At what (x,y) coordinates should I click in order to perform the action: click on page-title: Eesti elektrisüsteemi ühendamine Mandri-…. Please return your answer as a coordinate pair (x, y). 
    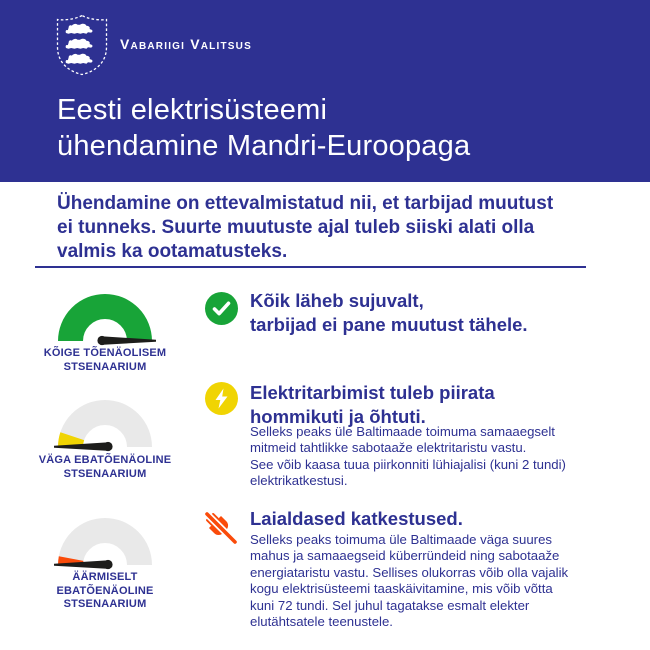
    Looking at the image, I should click on (264, 128).